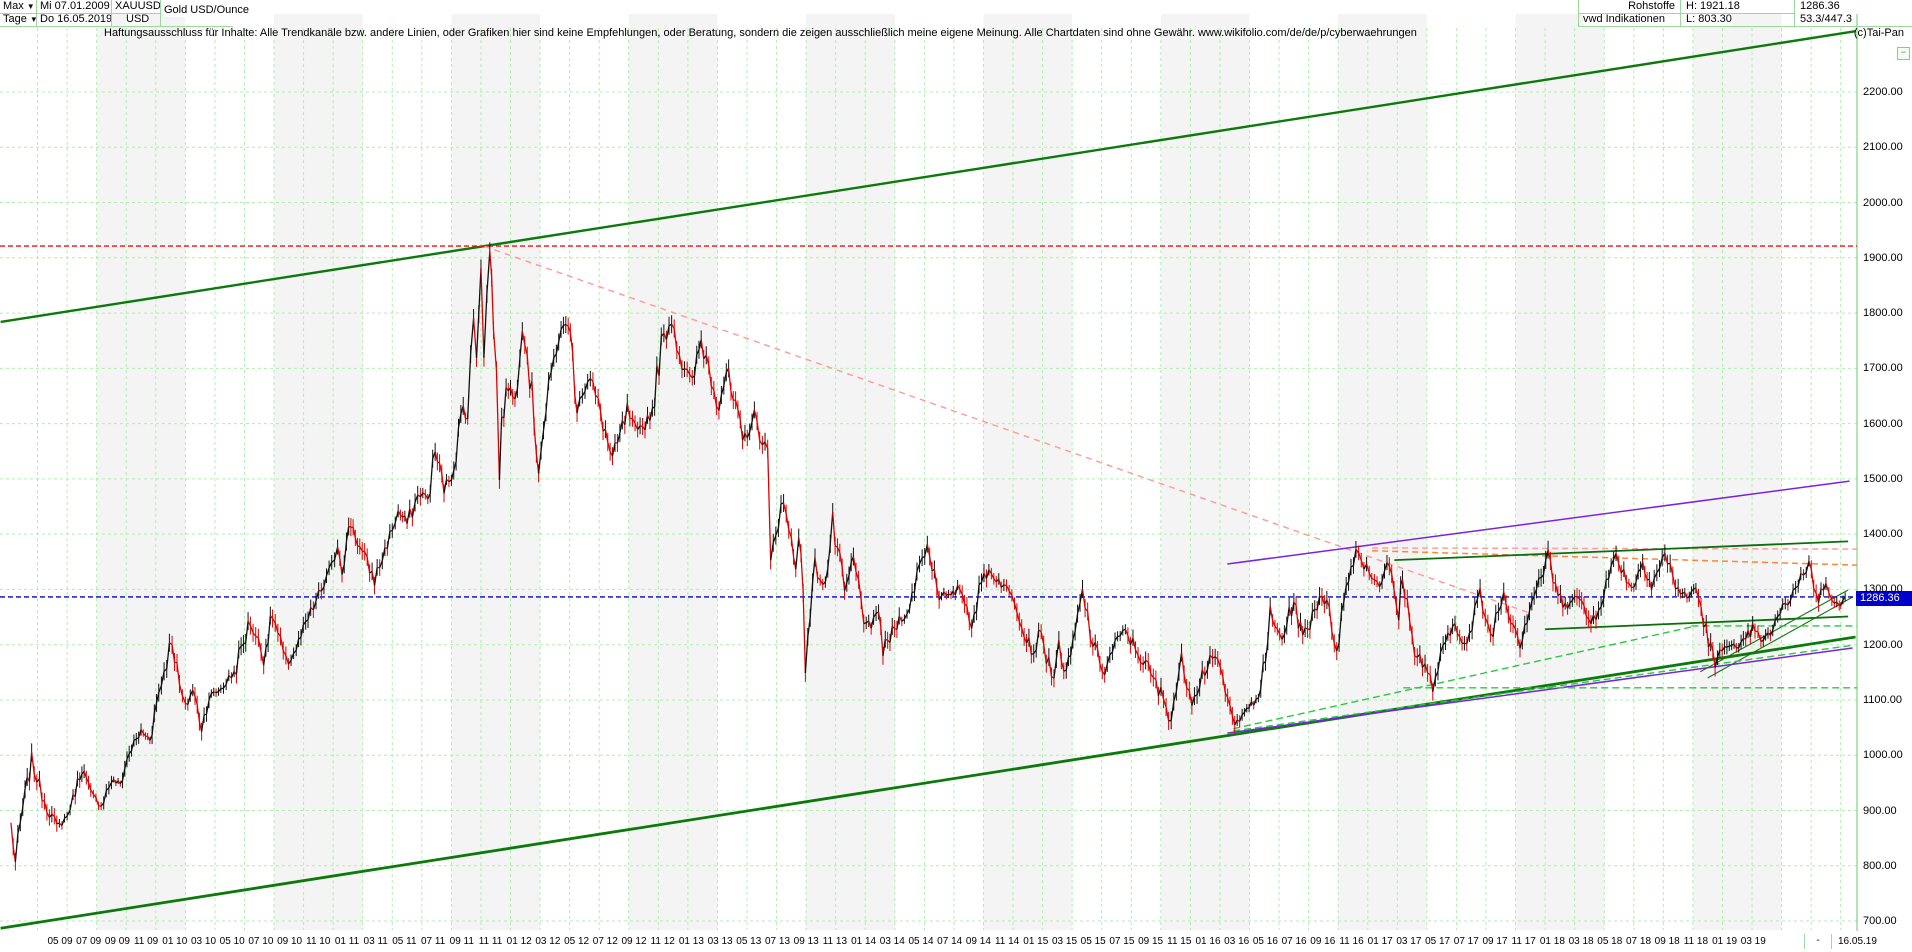  Describe the element at coordinates (318, 941) in the screenshot. I see `x-axis-label: 11 10` at that location.